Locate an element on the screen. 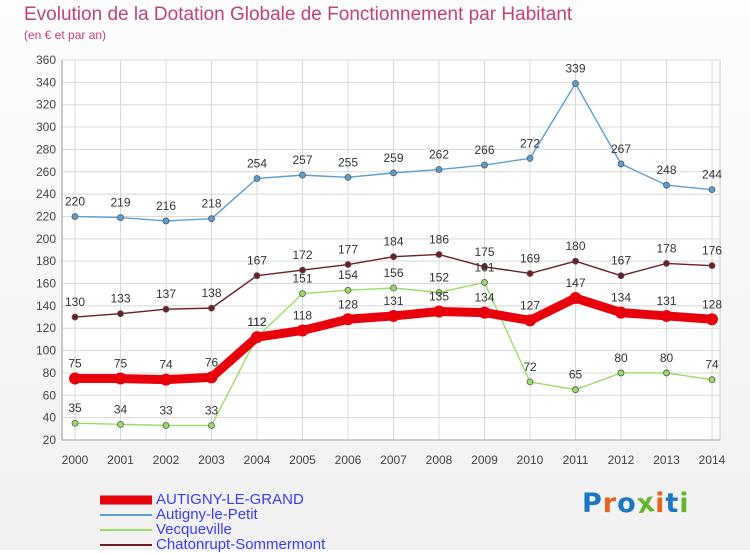 The width and height of the screenshot is (750, 553). data-label: 156 is located at coordinates (393, 273).